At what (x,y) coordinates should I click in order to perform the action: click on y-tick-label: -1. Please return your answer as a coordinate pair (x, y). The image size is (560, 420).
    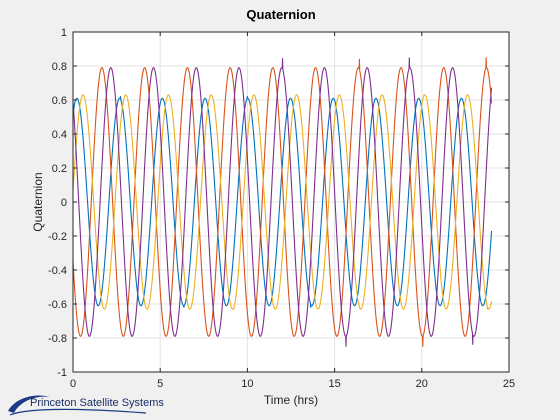
    Looking at the image, I should click on (62, 373).